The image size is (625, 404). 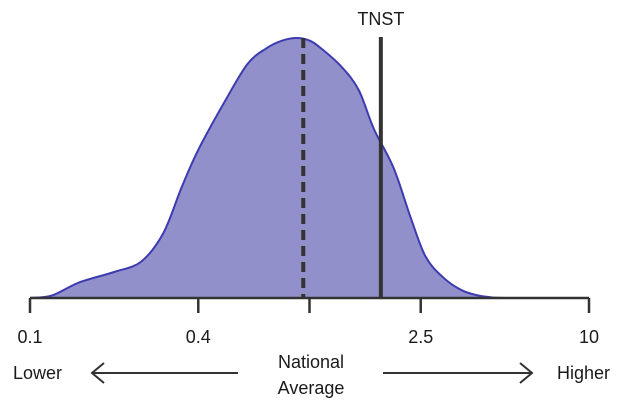 What do you see at coordinates (308, 321) in the screenshot?
I see `x-axis: 0.1 0.4 2.5 10` at bounding box center [308, 321].